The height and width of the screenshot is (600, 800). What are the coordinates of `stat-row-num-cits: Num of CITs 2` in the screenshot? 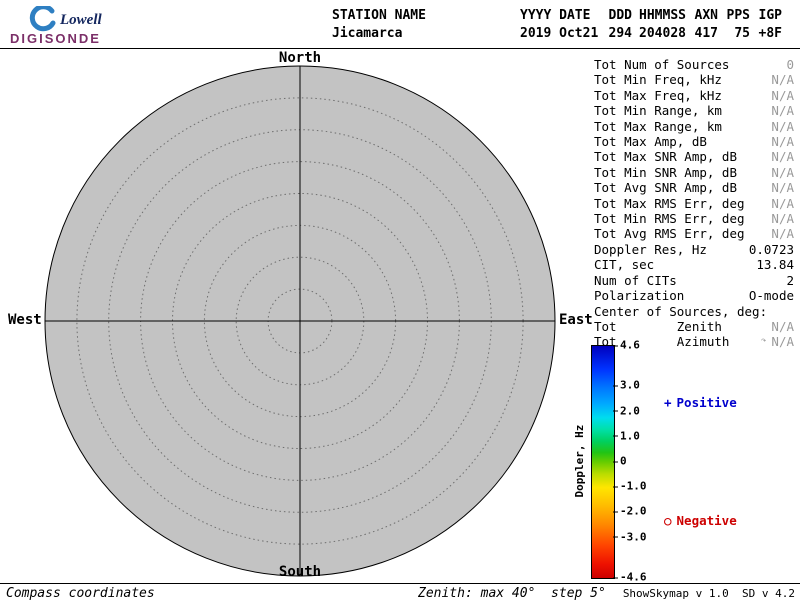 It's located at (694, 280).